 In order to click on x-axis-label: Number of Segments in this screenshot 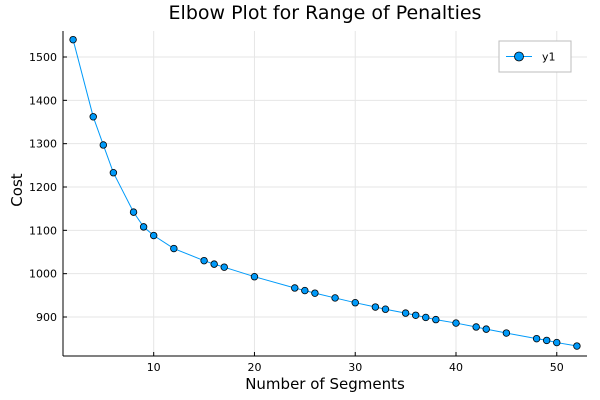, I will do `click(325, 384)`.